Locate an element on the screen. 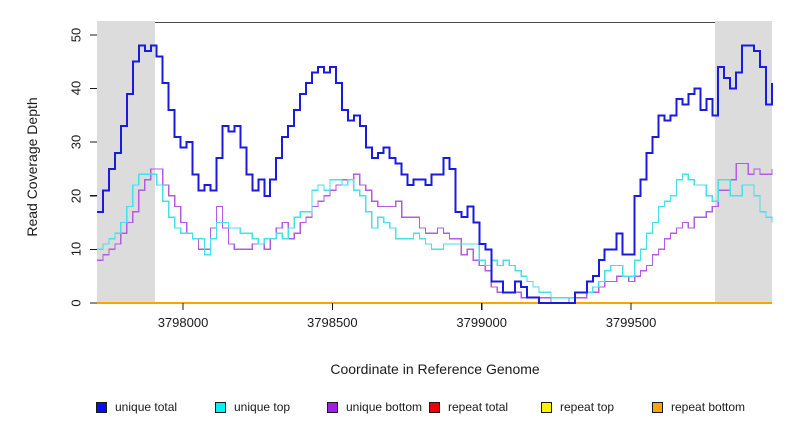 This screenshot has width=792, height=432. legend-label: unique total is located at coordinates (146, 407).